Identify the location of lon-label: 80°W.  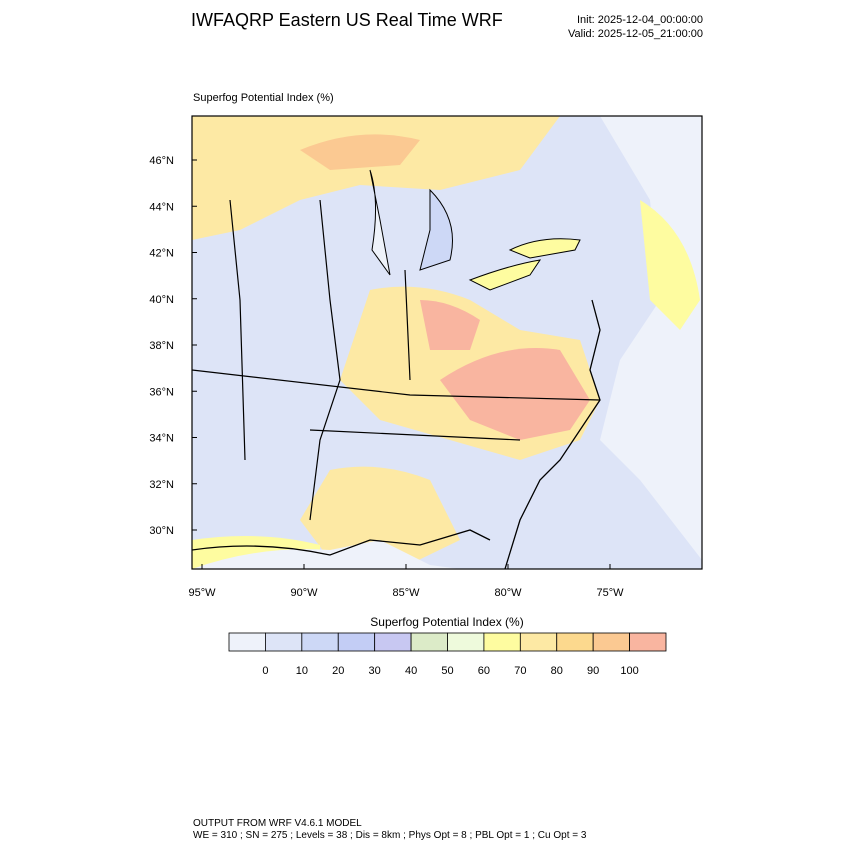
(508, 593).